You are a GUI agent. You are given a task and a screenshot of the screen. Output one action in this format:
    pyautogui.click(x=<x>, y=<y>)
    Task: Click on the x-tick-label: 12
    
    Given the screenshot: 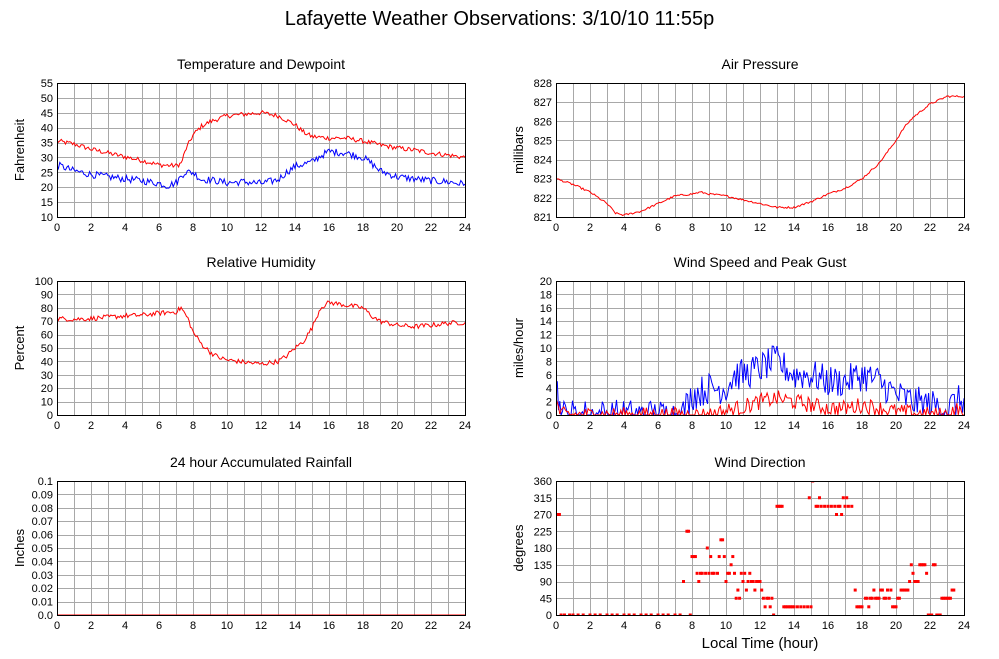 What is the action you would take?
    pyautogui.click(x=261, y=228)
    